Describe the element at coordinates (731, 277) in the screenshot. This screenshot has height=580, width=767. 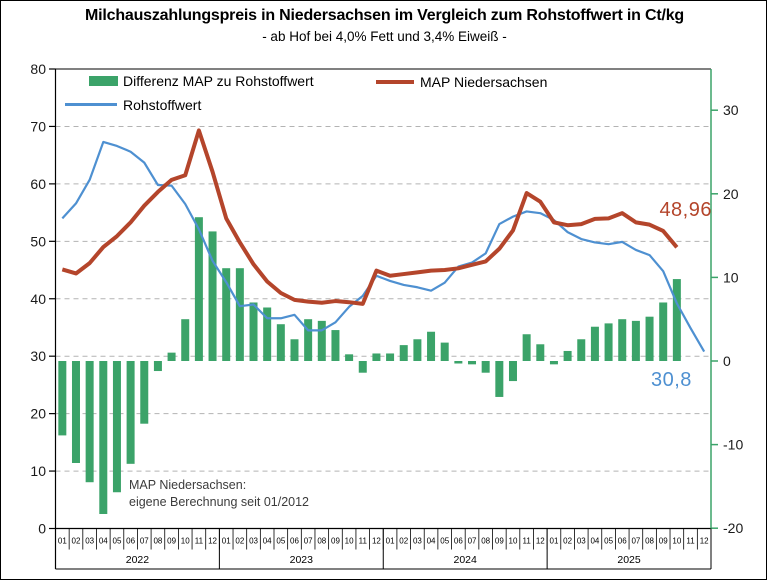
I see `right-axis-tick-label: 10` at that location.